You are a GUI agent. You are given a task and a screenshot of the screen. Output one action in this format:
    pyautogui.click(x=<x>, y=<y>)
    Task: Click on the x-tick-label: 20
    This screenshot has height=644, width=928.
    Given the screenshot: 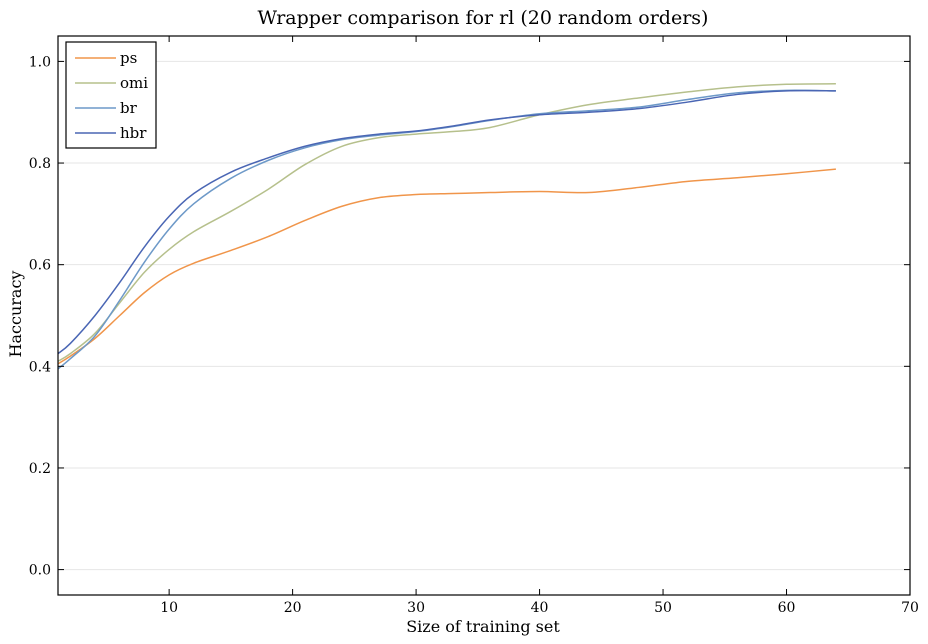 What is the action you would take?
    pyautogui.click(x=293, y=608)
    